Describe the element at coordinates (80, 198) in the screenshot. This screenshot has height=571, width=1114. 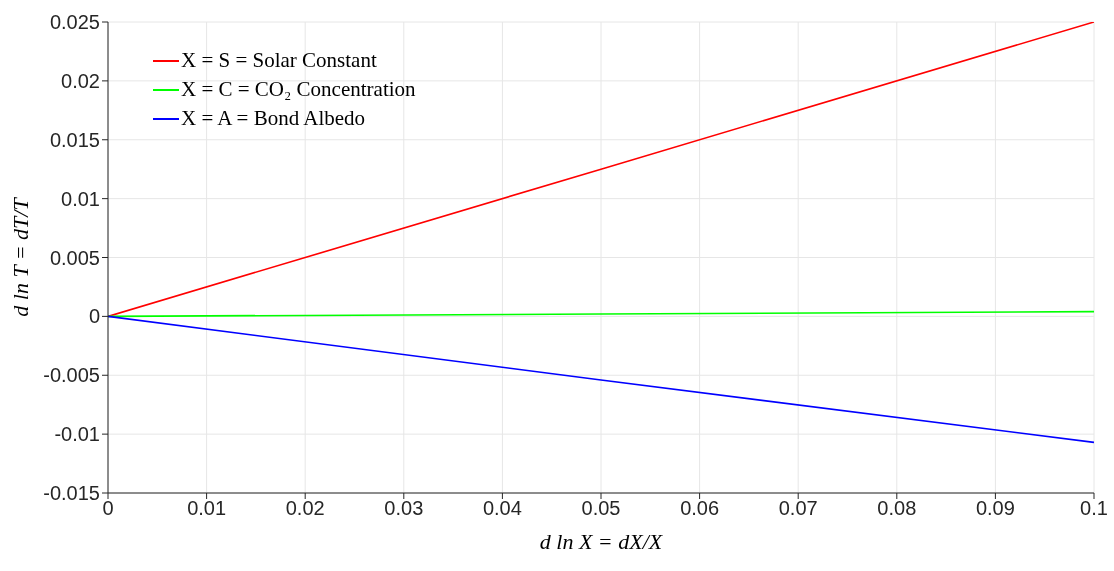
I see `y-tick-label: 0.01` at that location.